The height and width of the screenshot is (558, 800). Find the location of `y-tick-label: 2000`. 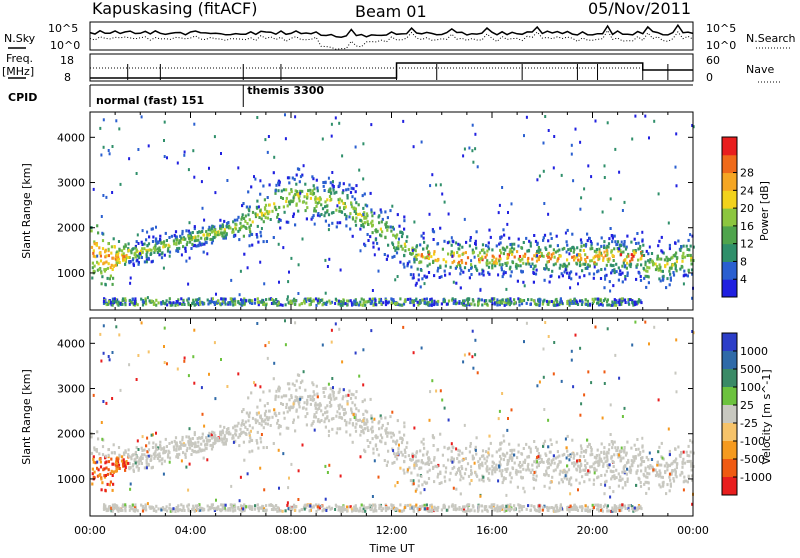

y-tick-label: 2000 is located at coordinates (71, 228).